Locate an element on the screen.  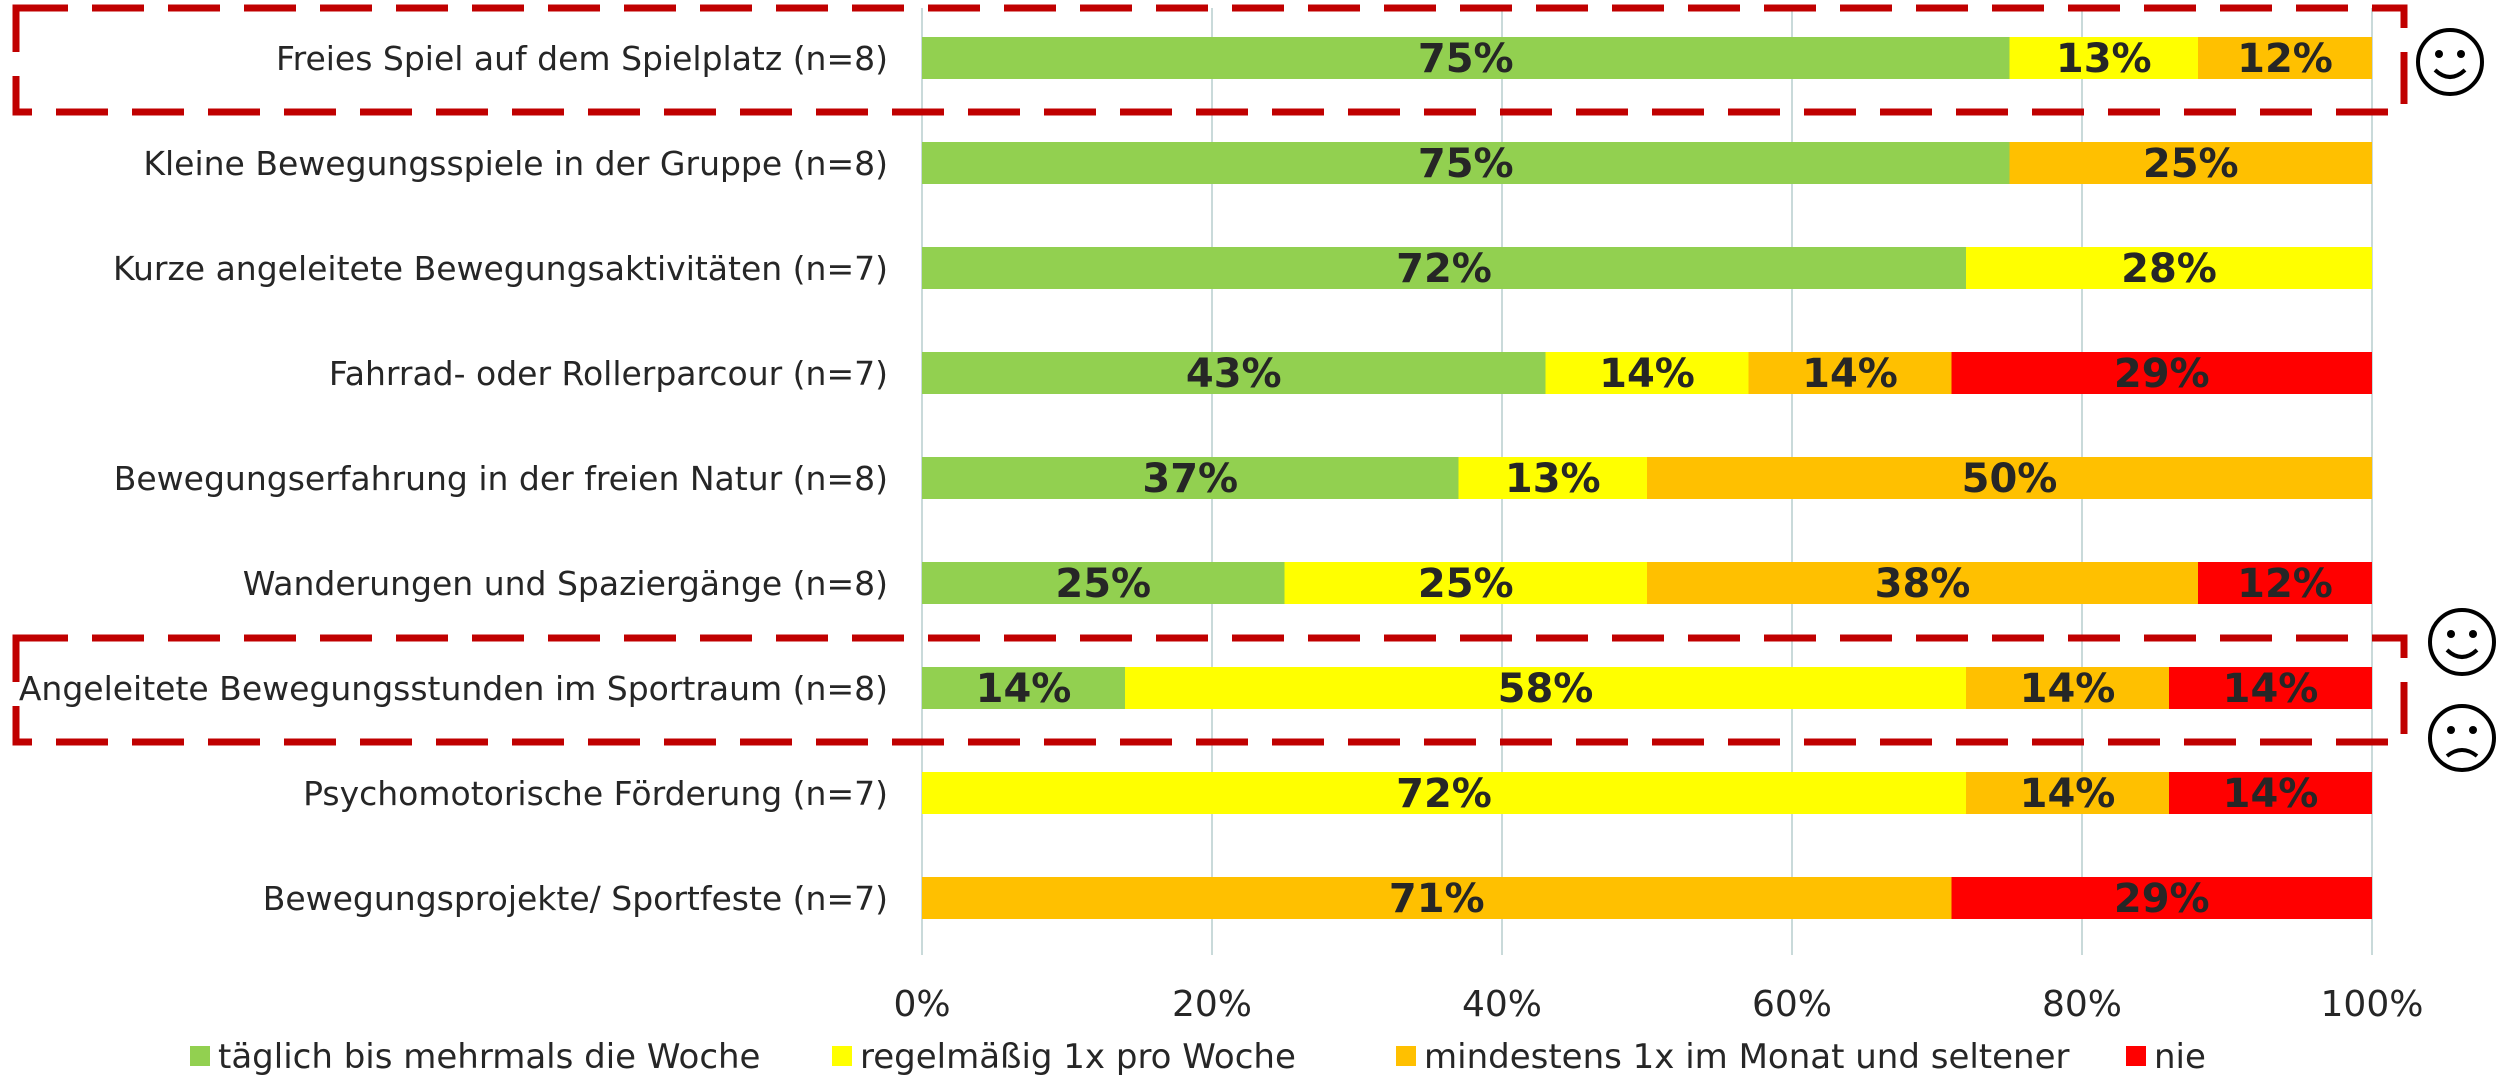
data-label: 50% is located at coordinates (2010, 479).